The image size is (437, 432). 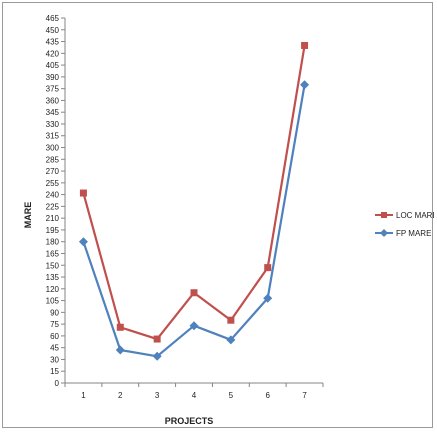 What do you see at coordinates (53, 218) in the screenshot?
I see `y-tick-label: 210` at bounding box center [53, 218].